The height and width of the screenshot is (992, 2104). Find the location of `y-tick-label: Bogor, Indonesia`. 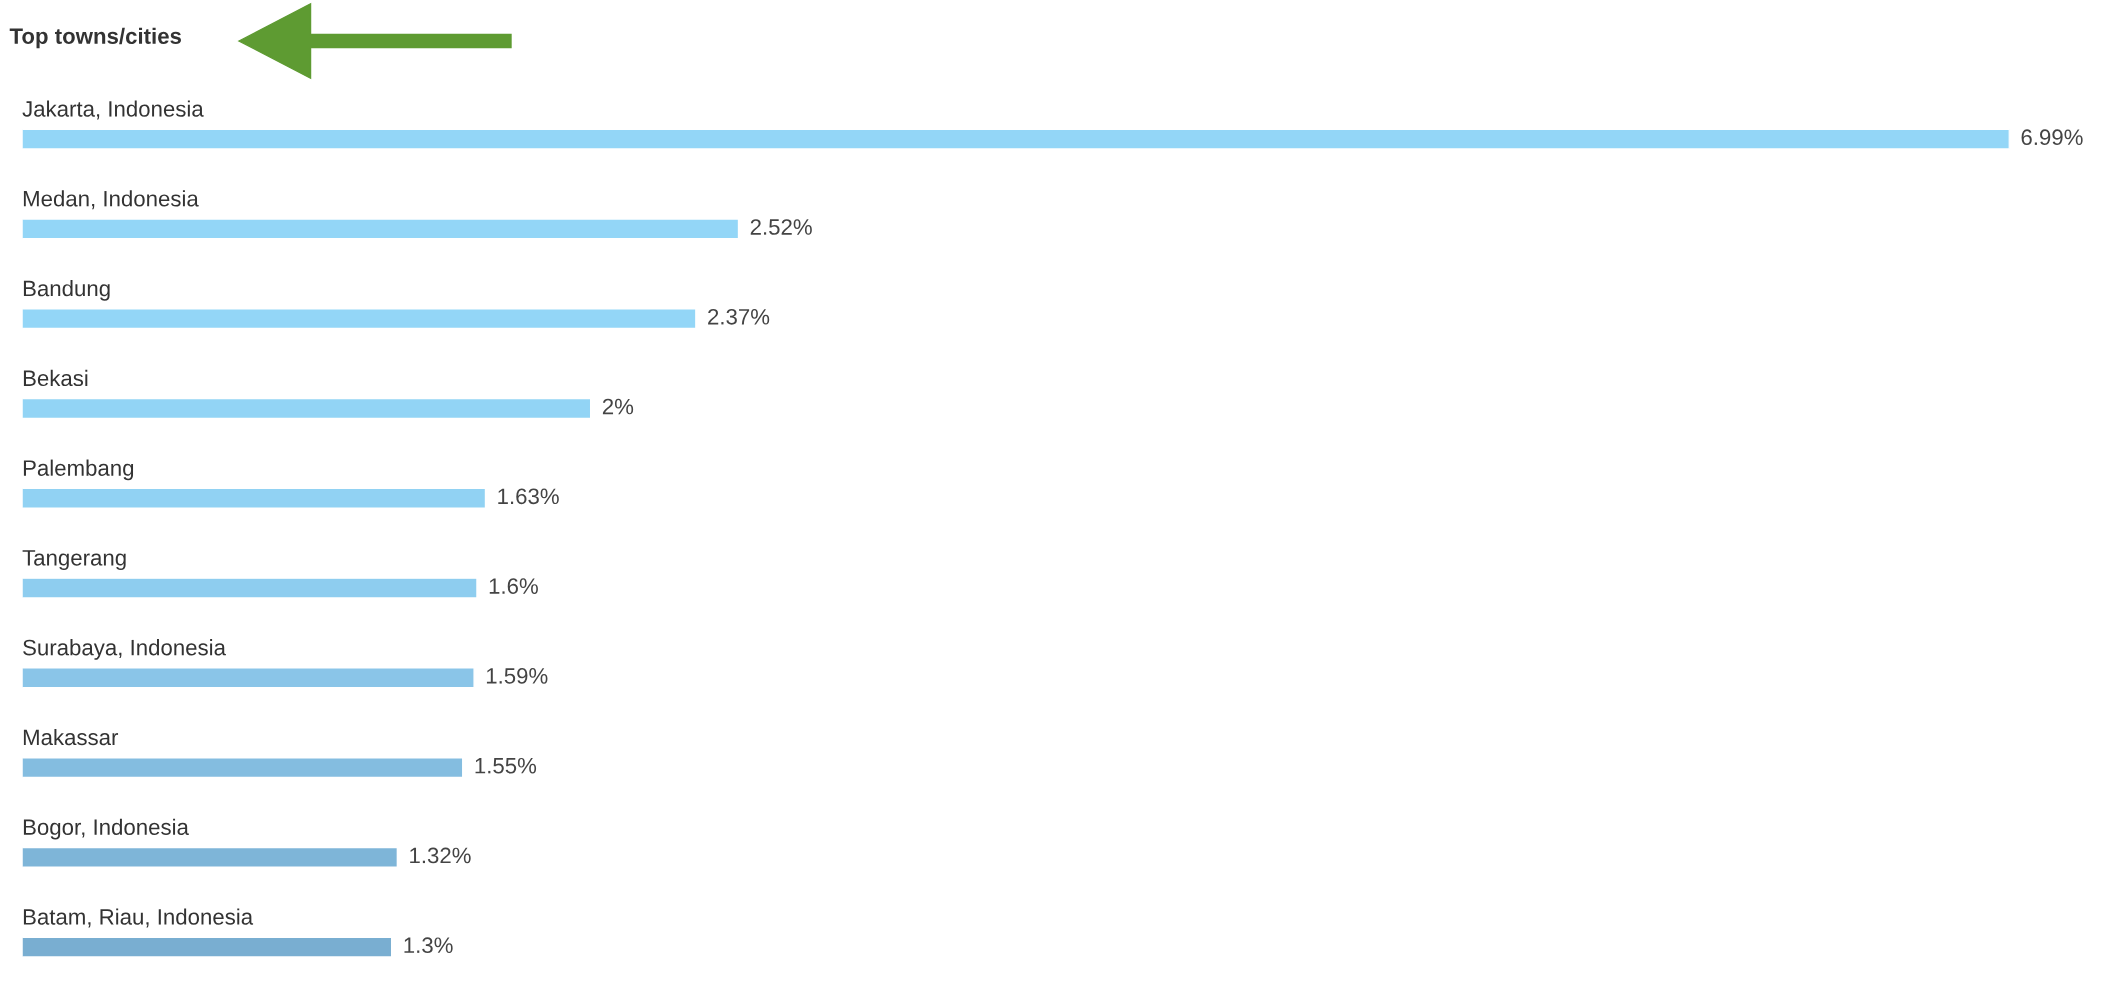

y-tick-label: Bogor, Indonesia is located at coordinates (106, 829).